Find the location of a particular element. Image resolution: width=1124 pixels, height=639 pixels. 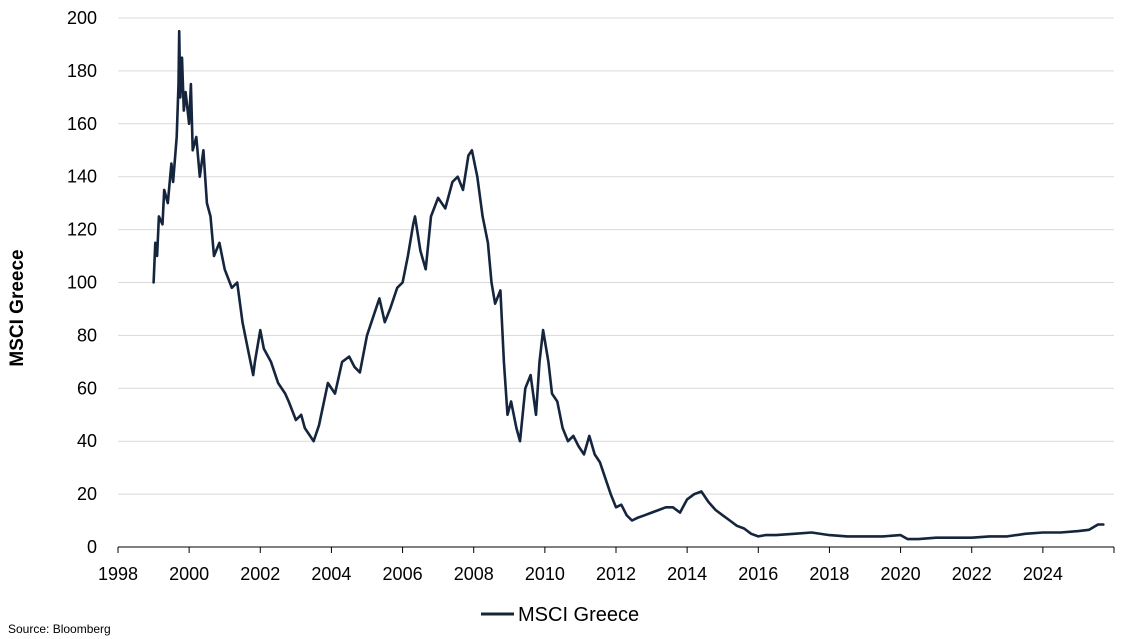

y-tick-label: 80 is located at coordinates (87, 335).